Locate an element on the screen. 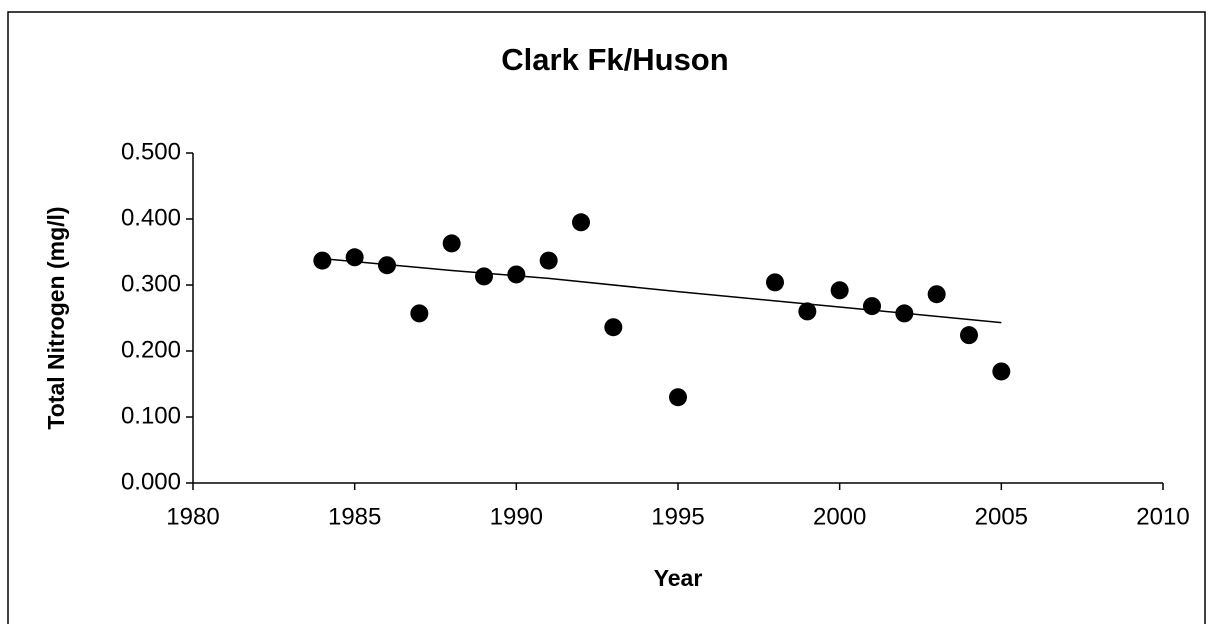 The height and width of the screenshot is (624, 1210). y-axis-label: Total Nitrogen (mg/l) is located at coordinates (56, 317).